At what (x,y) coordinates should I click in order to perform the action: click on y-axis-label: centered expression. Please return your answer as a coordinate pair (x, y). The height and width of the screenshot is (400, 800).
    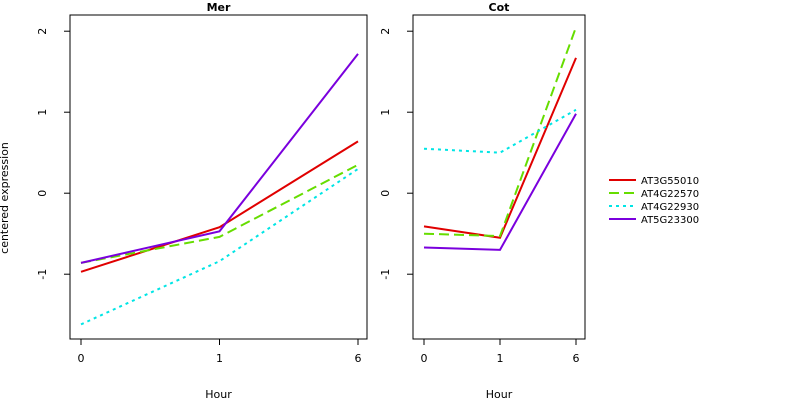
    Looking at the image, I should click on (5, 198).